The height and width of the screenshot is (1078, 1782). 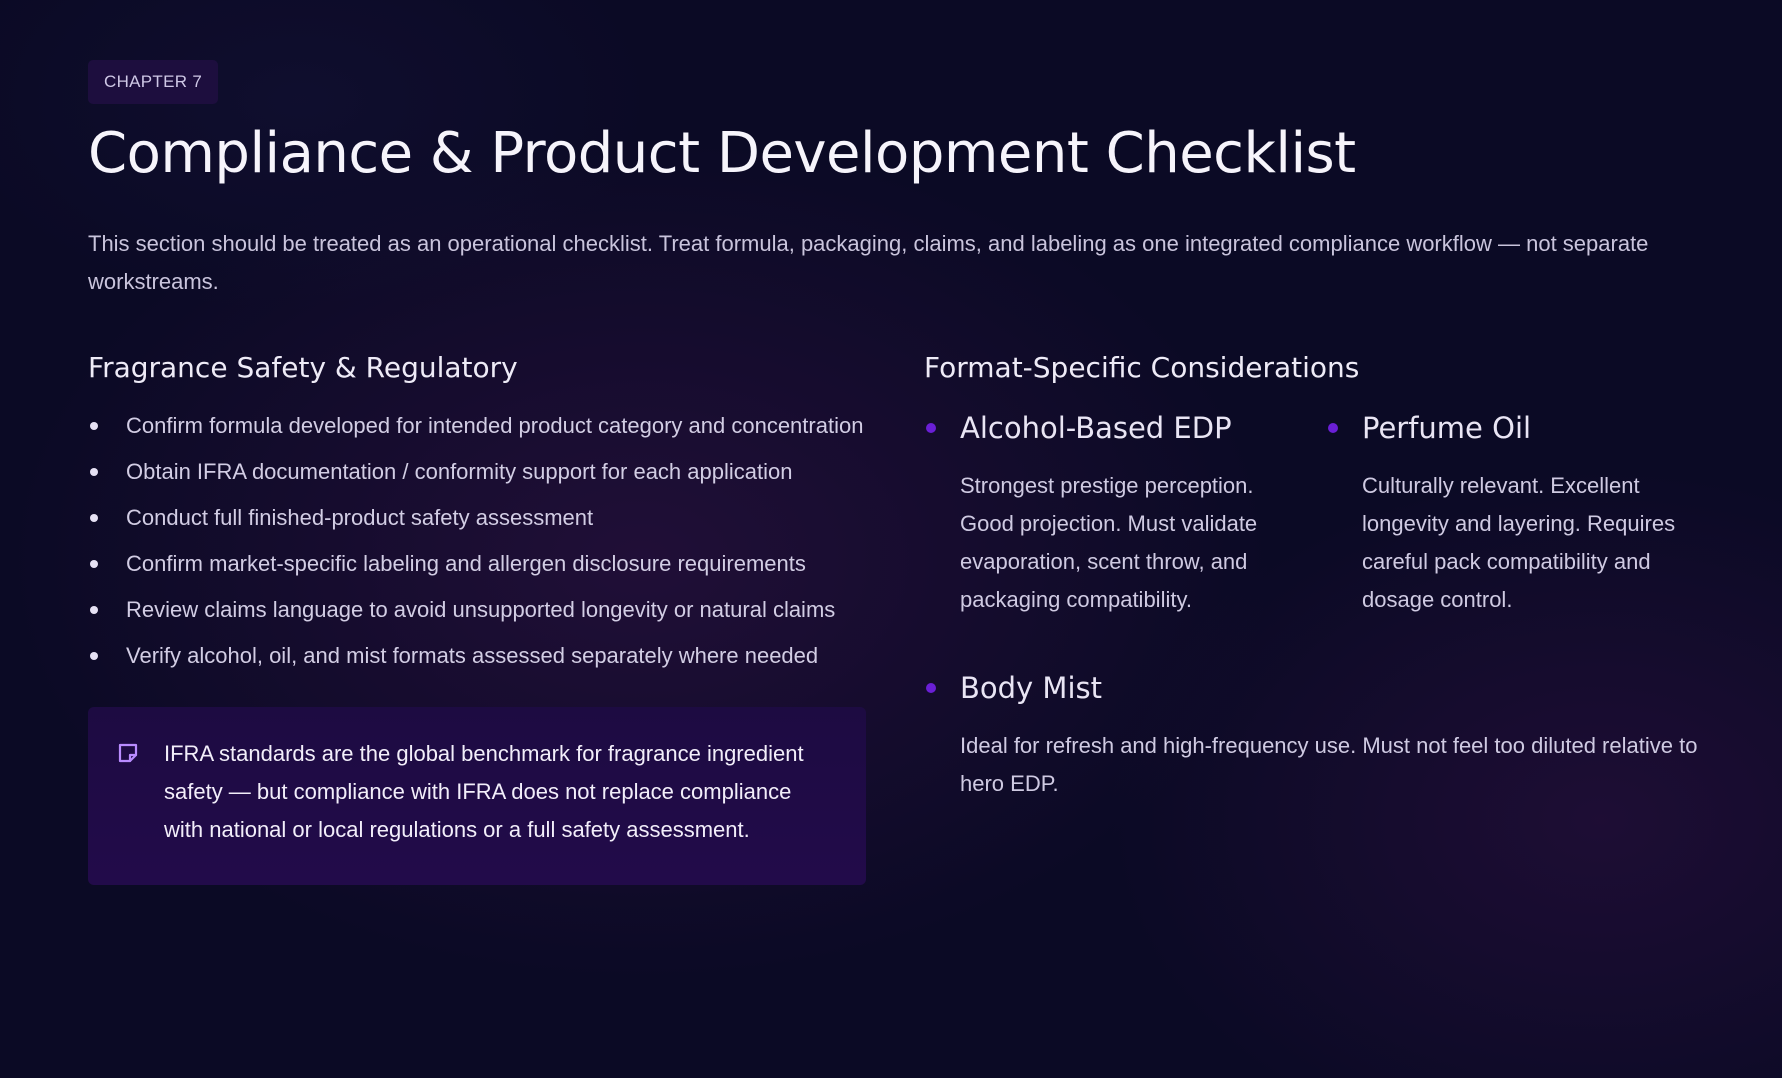 I want to click on format-title: Perfume Oil, so click(x=1447, y=427).